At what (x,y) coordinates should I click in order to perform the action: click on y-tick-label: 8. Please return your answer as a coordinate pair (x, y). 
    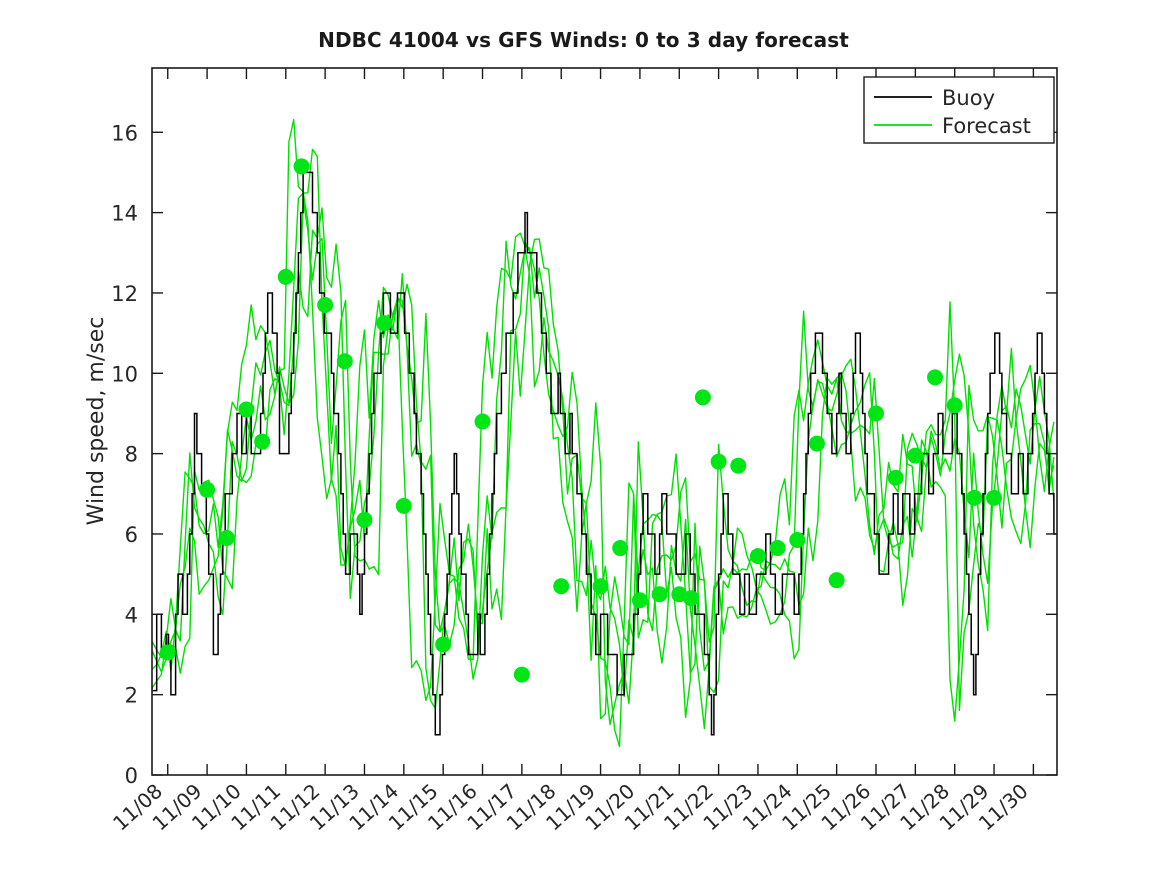
    Looking at the image, I should click on (131, 455).